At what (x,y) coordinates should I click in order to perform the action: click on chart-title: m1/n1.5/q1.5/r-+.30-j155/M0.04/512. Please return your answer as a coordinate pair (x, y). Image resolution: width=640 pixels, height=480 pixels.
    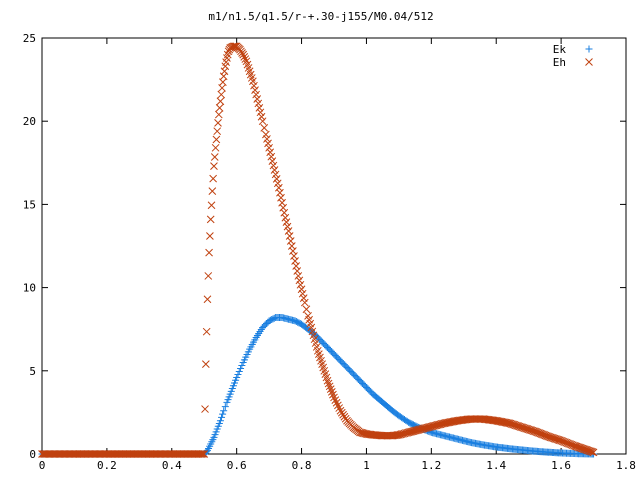
    Looking at the image, I should click on (320, 16).